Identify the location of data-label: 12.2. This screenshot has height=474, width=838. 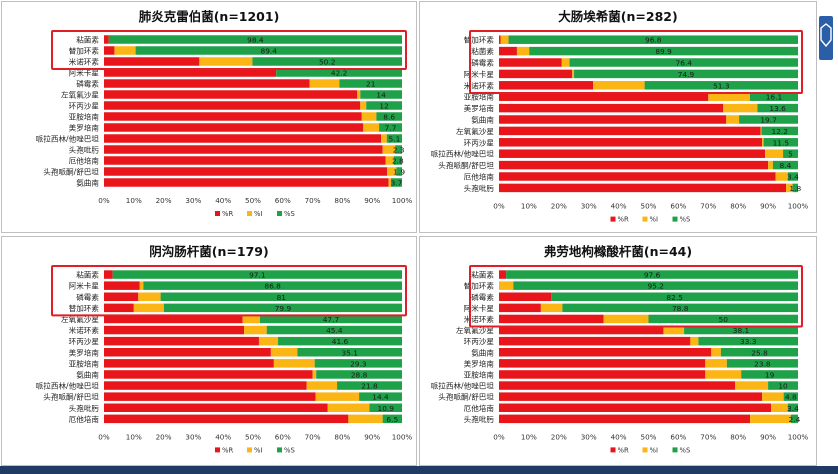
(780, 131).